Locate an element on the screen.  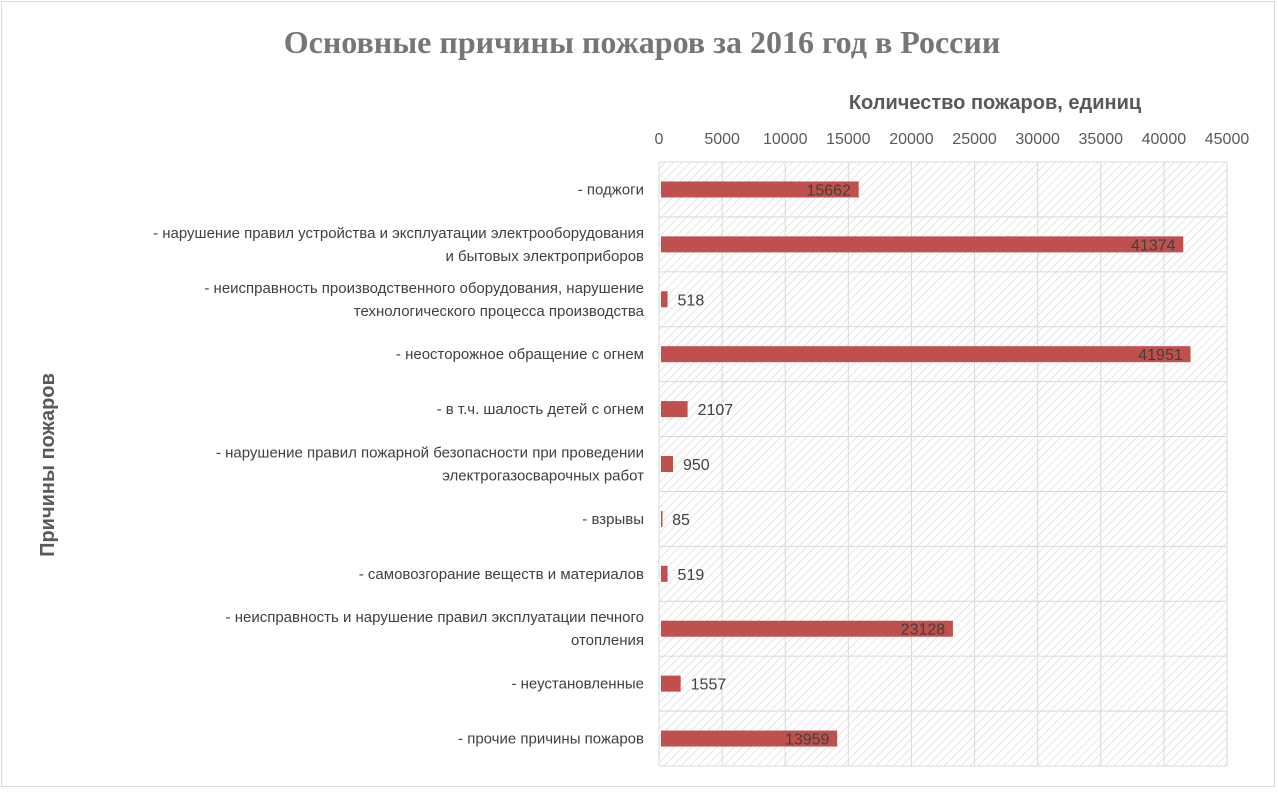
data-label: 950 is located at coordinates (696, 465).